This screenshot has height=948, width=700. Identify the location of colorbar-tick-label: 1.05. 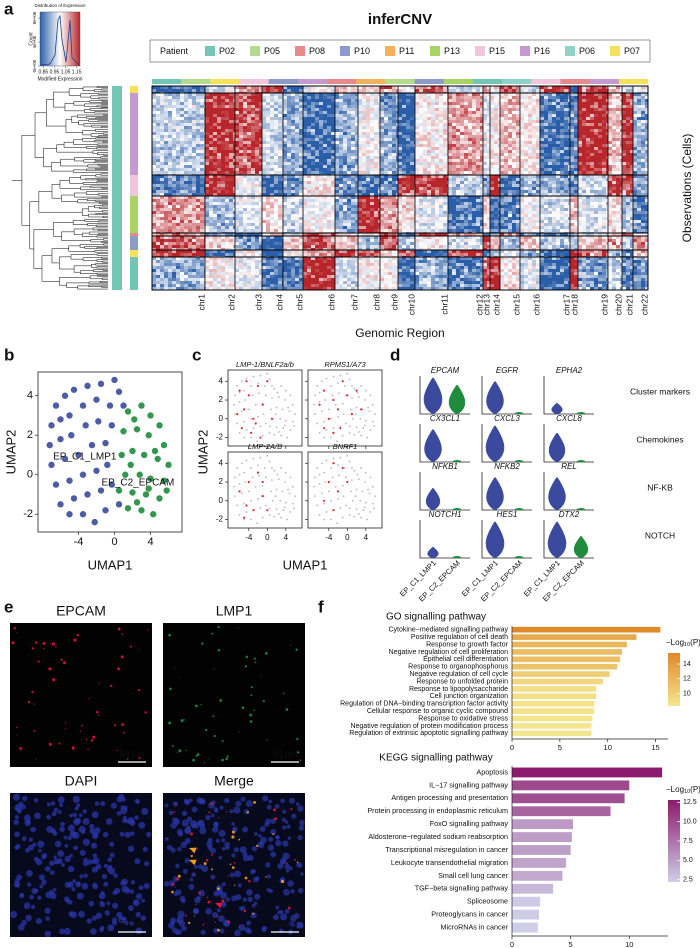
(66, 72).